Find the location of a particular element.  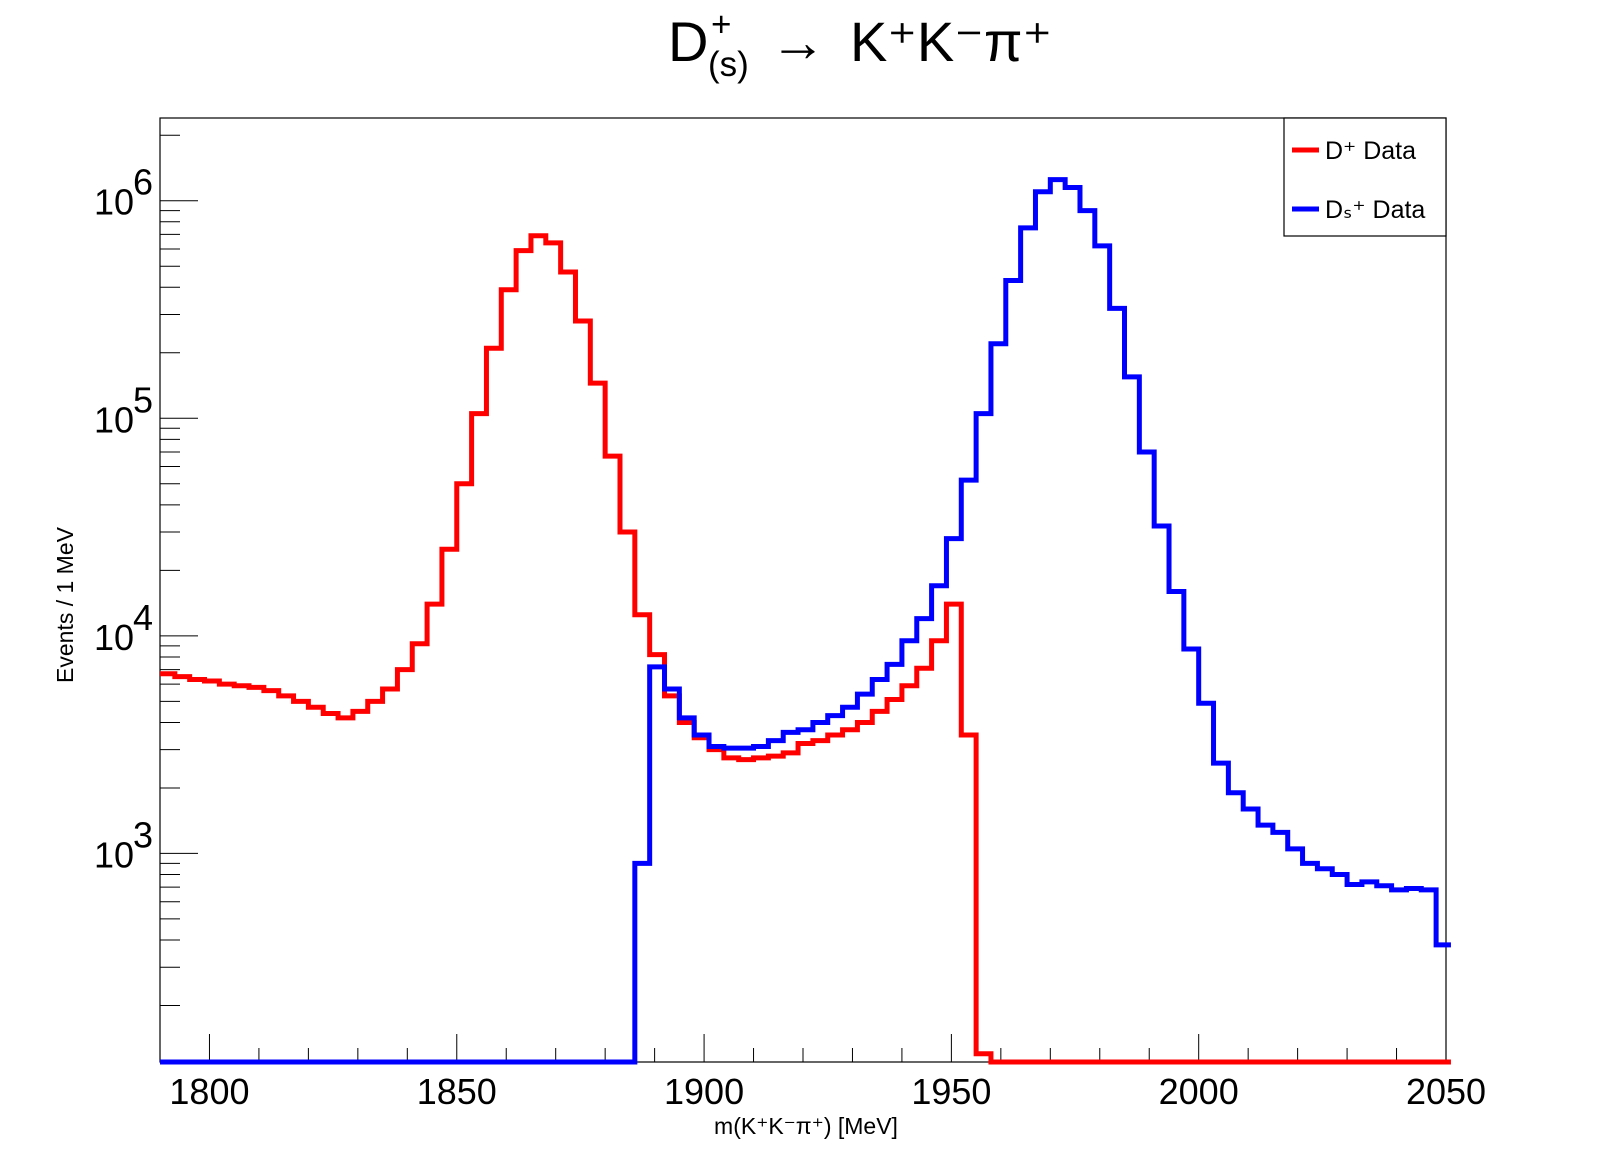

chart-title: D + (s) → K⁺K⁻π⁺ is located at coordinates (860, 44).